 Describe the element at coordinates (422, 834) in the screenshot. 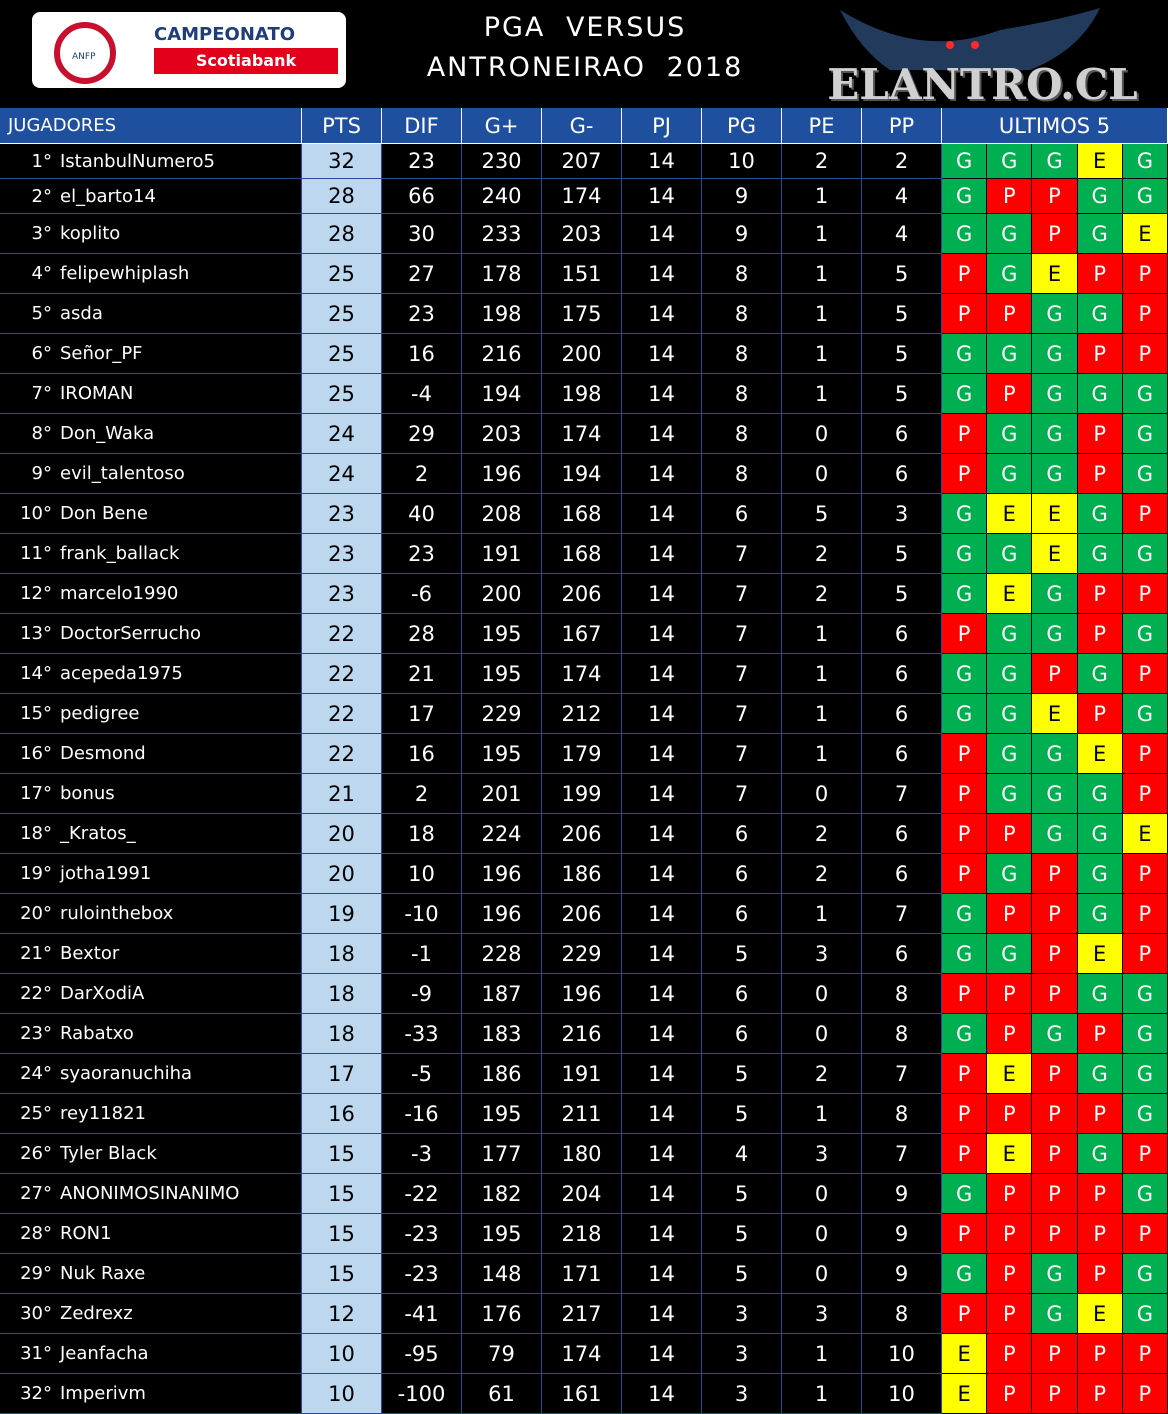

I see `stat: 18` at that location.